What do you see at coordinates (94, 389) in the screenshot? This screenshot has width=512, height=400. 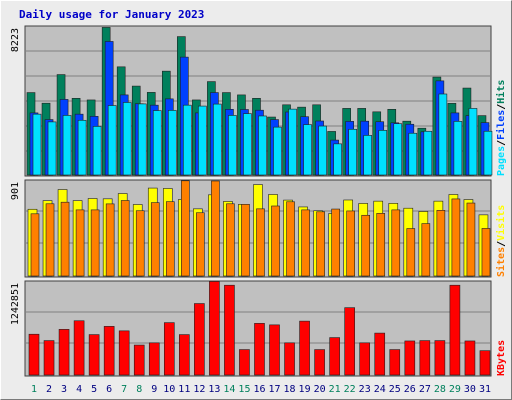 I see `x-tick-label-day-5: 5` at bounding box center [94, 389].